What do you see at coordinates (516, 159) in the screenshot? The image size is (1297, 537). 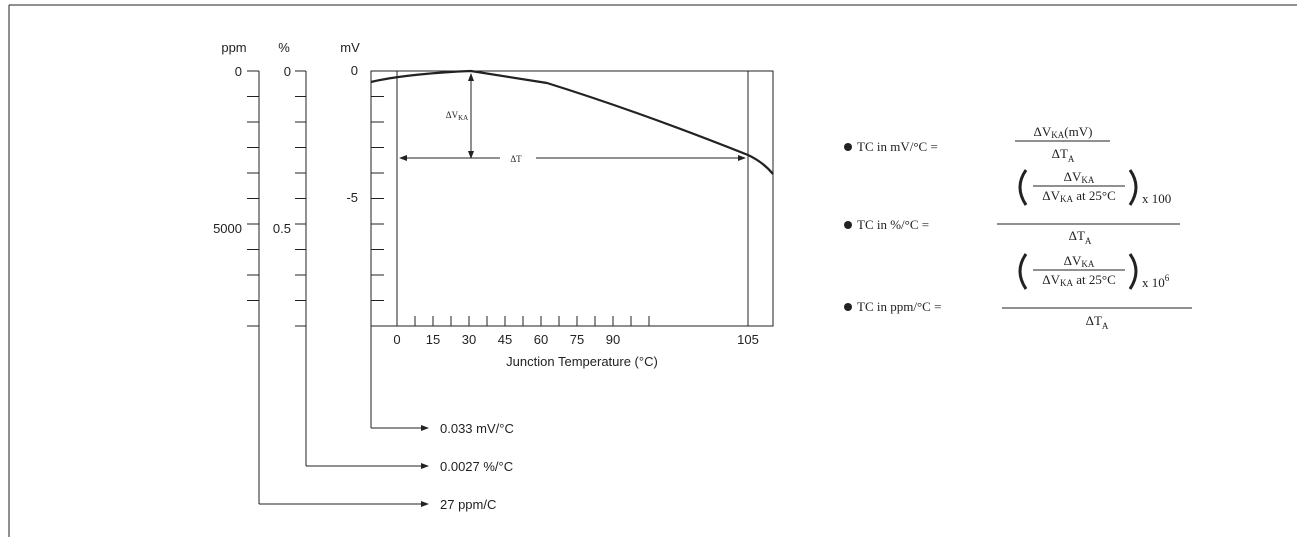 I see `delta-t-label: ΔT` at bounding box center [516, 159].